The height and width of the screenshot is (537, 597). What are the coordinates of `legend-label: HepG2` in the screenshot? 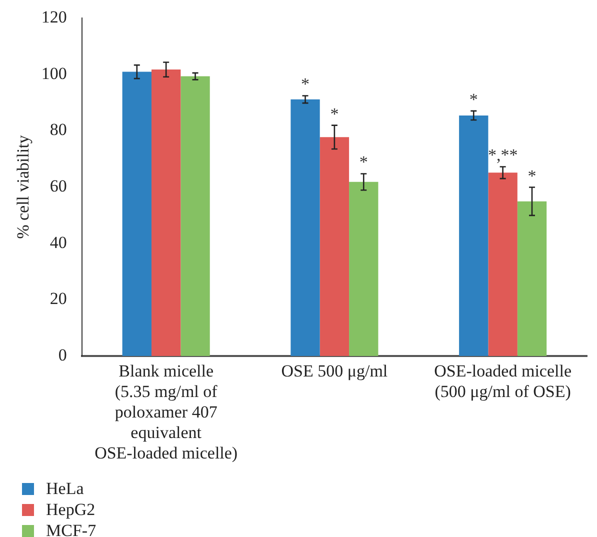 It's located at (71, 510).